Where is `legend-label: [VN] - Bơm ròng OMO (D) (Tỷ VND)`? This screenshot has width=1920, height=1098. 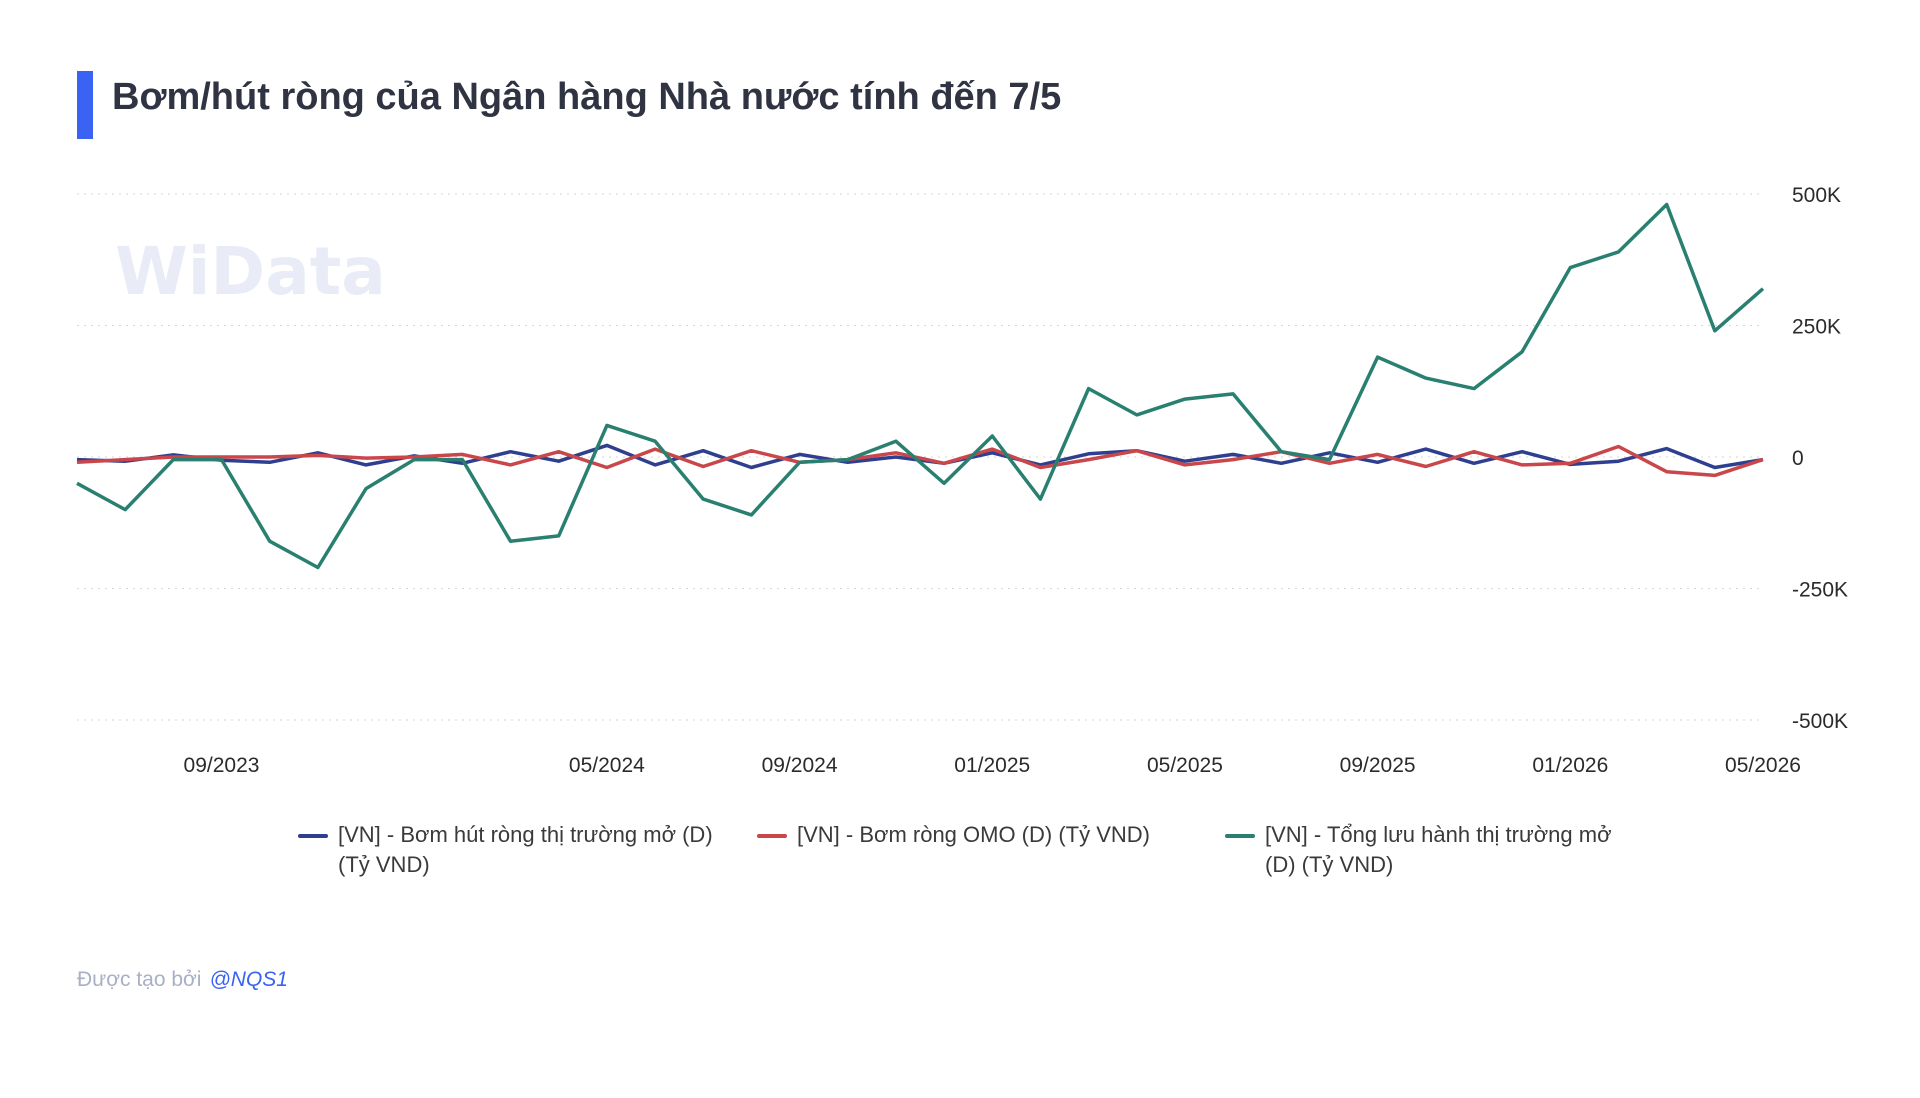 legend-label: [VN] - Bơm ròng OMO (D) (Tỷ VND) is located at coordinates (973, 834).